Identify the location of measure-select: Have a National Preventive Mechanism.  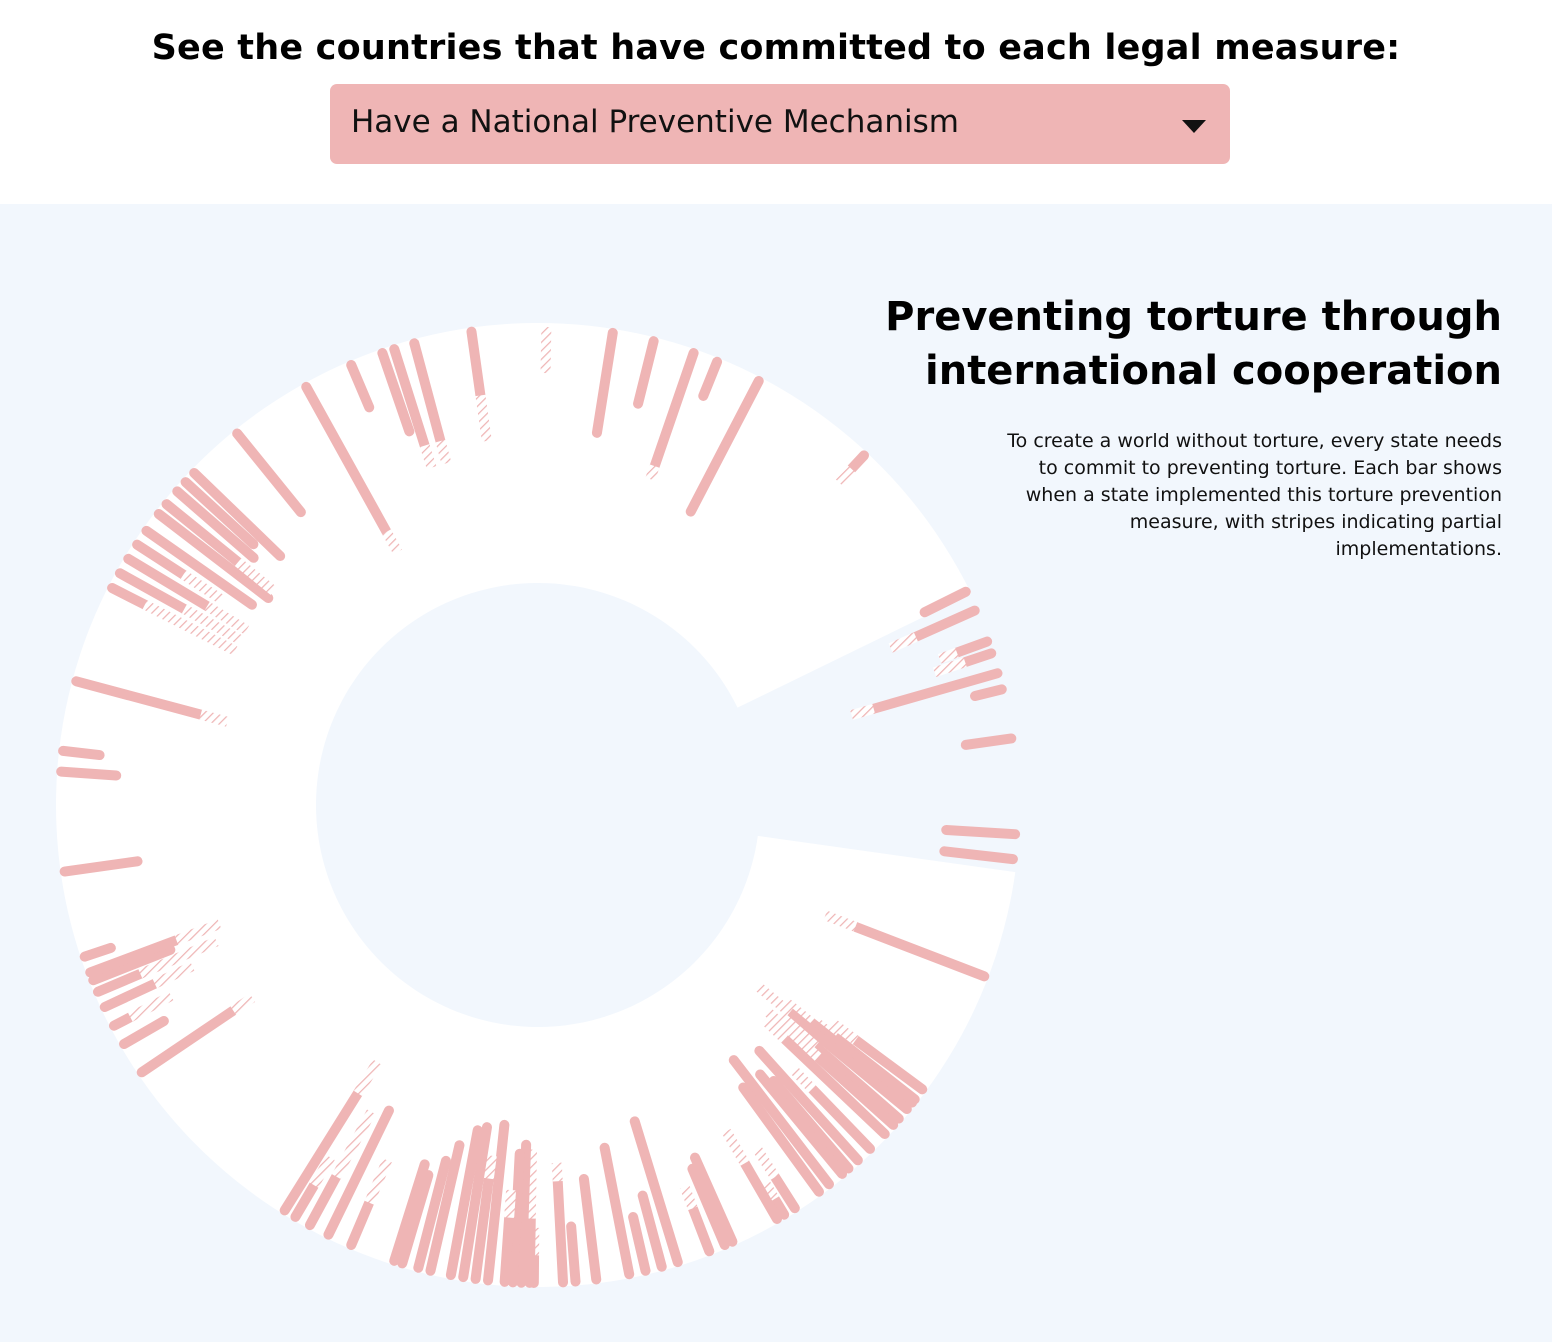
(780, 124).